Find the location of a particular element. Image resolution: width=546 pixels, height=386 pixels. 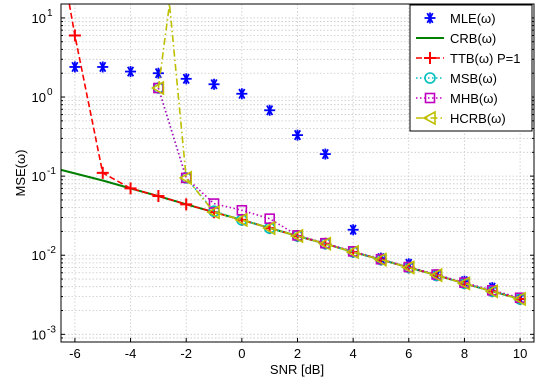

y-tick-label: 10 0 is located at coordinates (42, 96).